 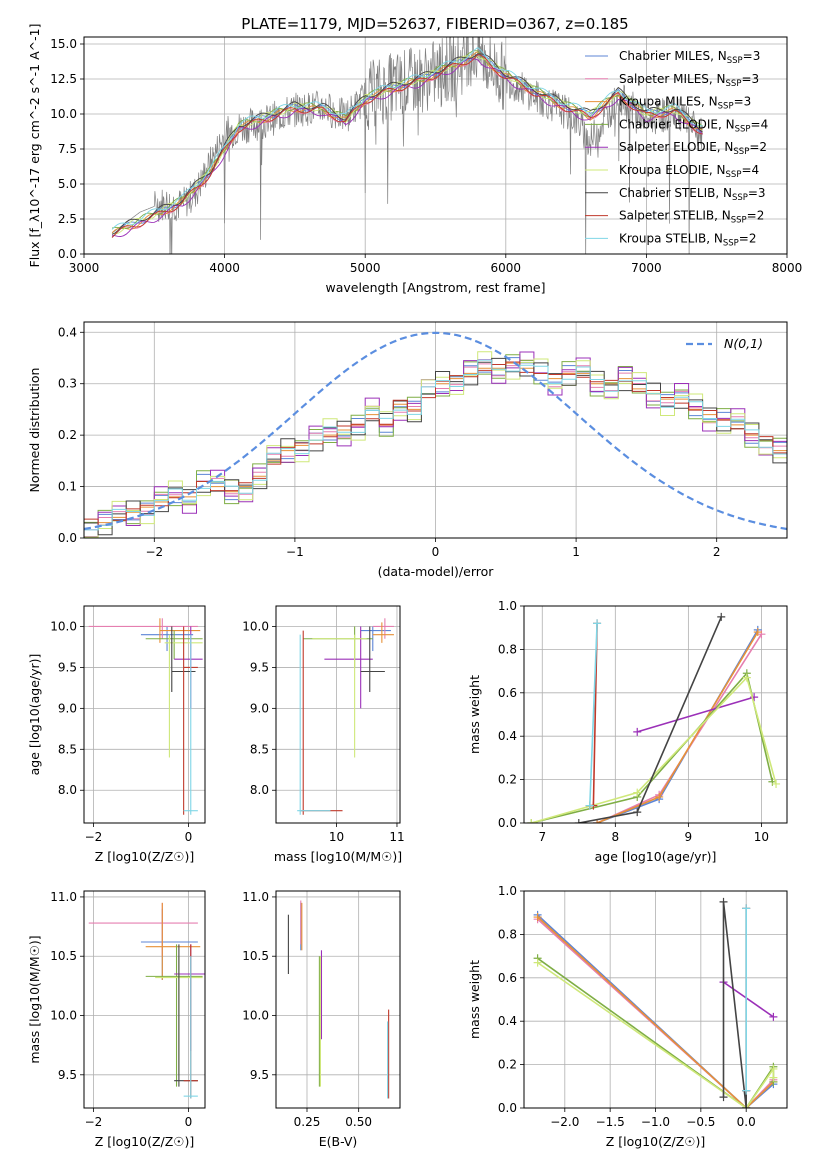 What do you see at coordinates (507, 1108) in the screenshot?
I see `y-tick-label: 0.0` at bounding box center [507, 1108].